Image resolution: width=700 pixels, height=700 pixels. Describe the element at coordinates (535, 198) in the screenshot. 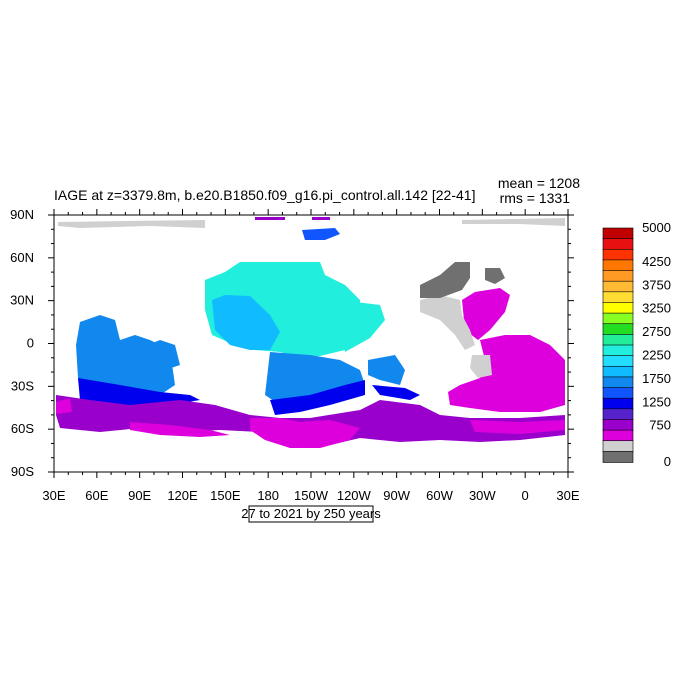

I see `rms-stat: rms = 1331` at that location.